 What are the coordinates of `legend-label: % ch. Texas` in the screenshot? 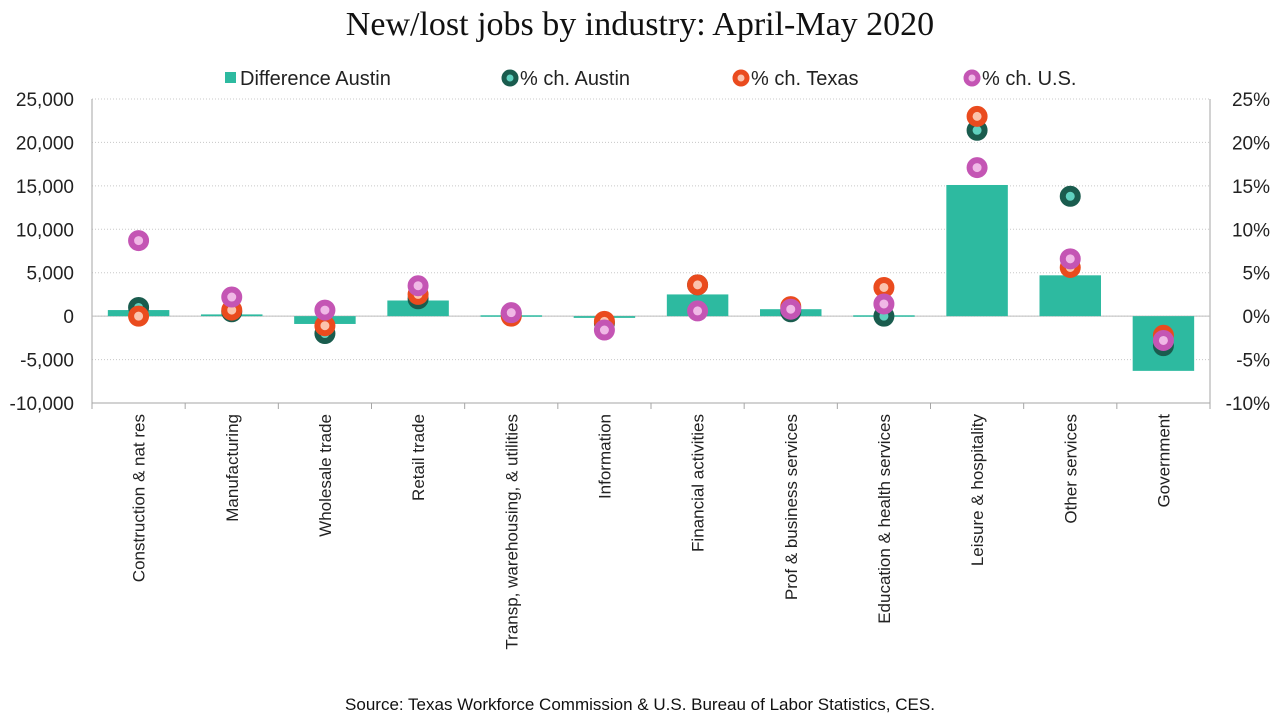 It's located at (804, 79).